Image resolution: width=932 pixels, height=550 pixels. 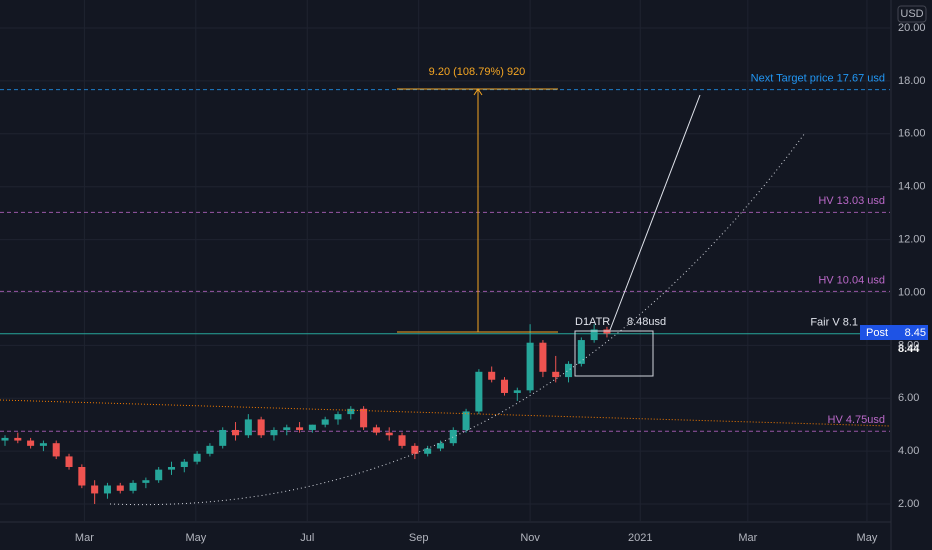 I want to click on y-tick-label: 8.00, so click(x=908, y=345).